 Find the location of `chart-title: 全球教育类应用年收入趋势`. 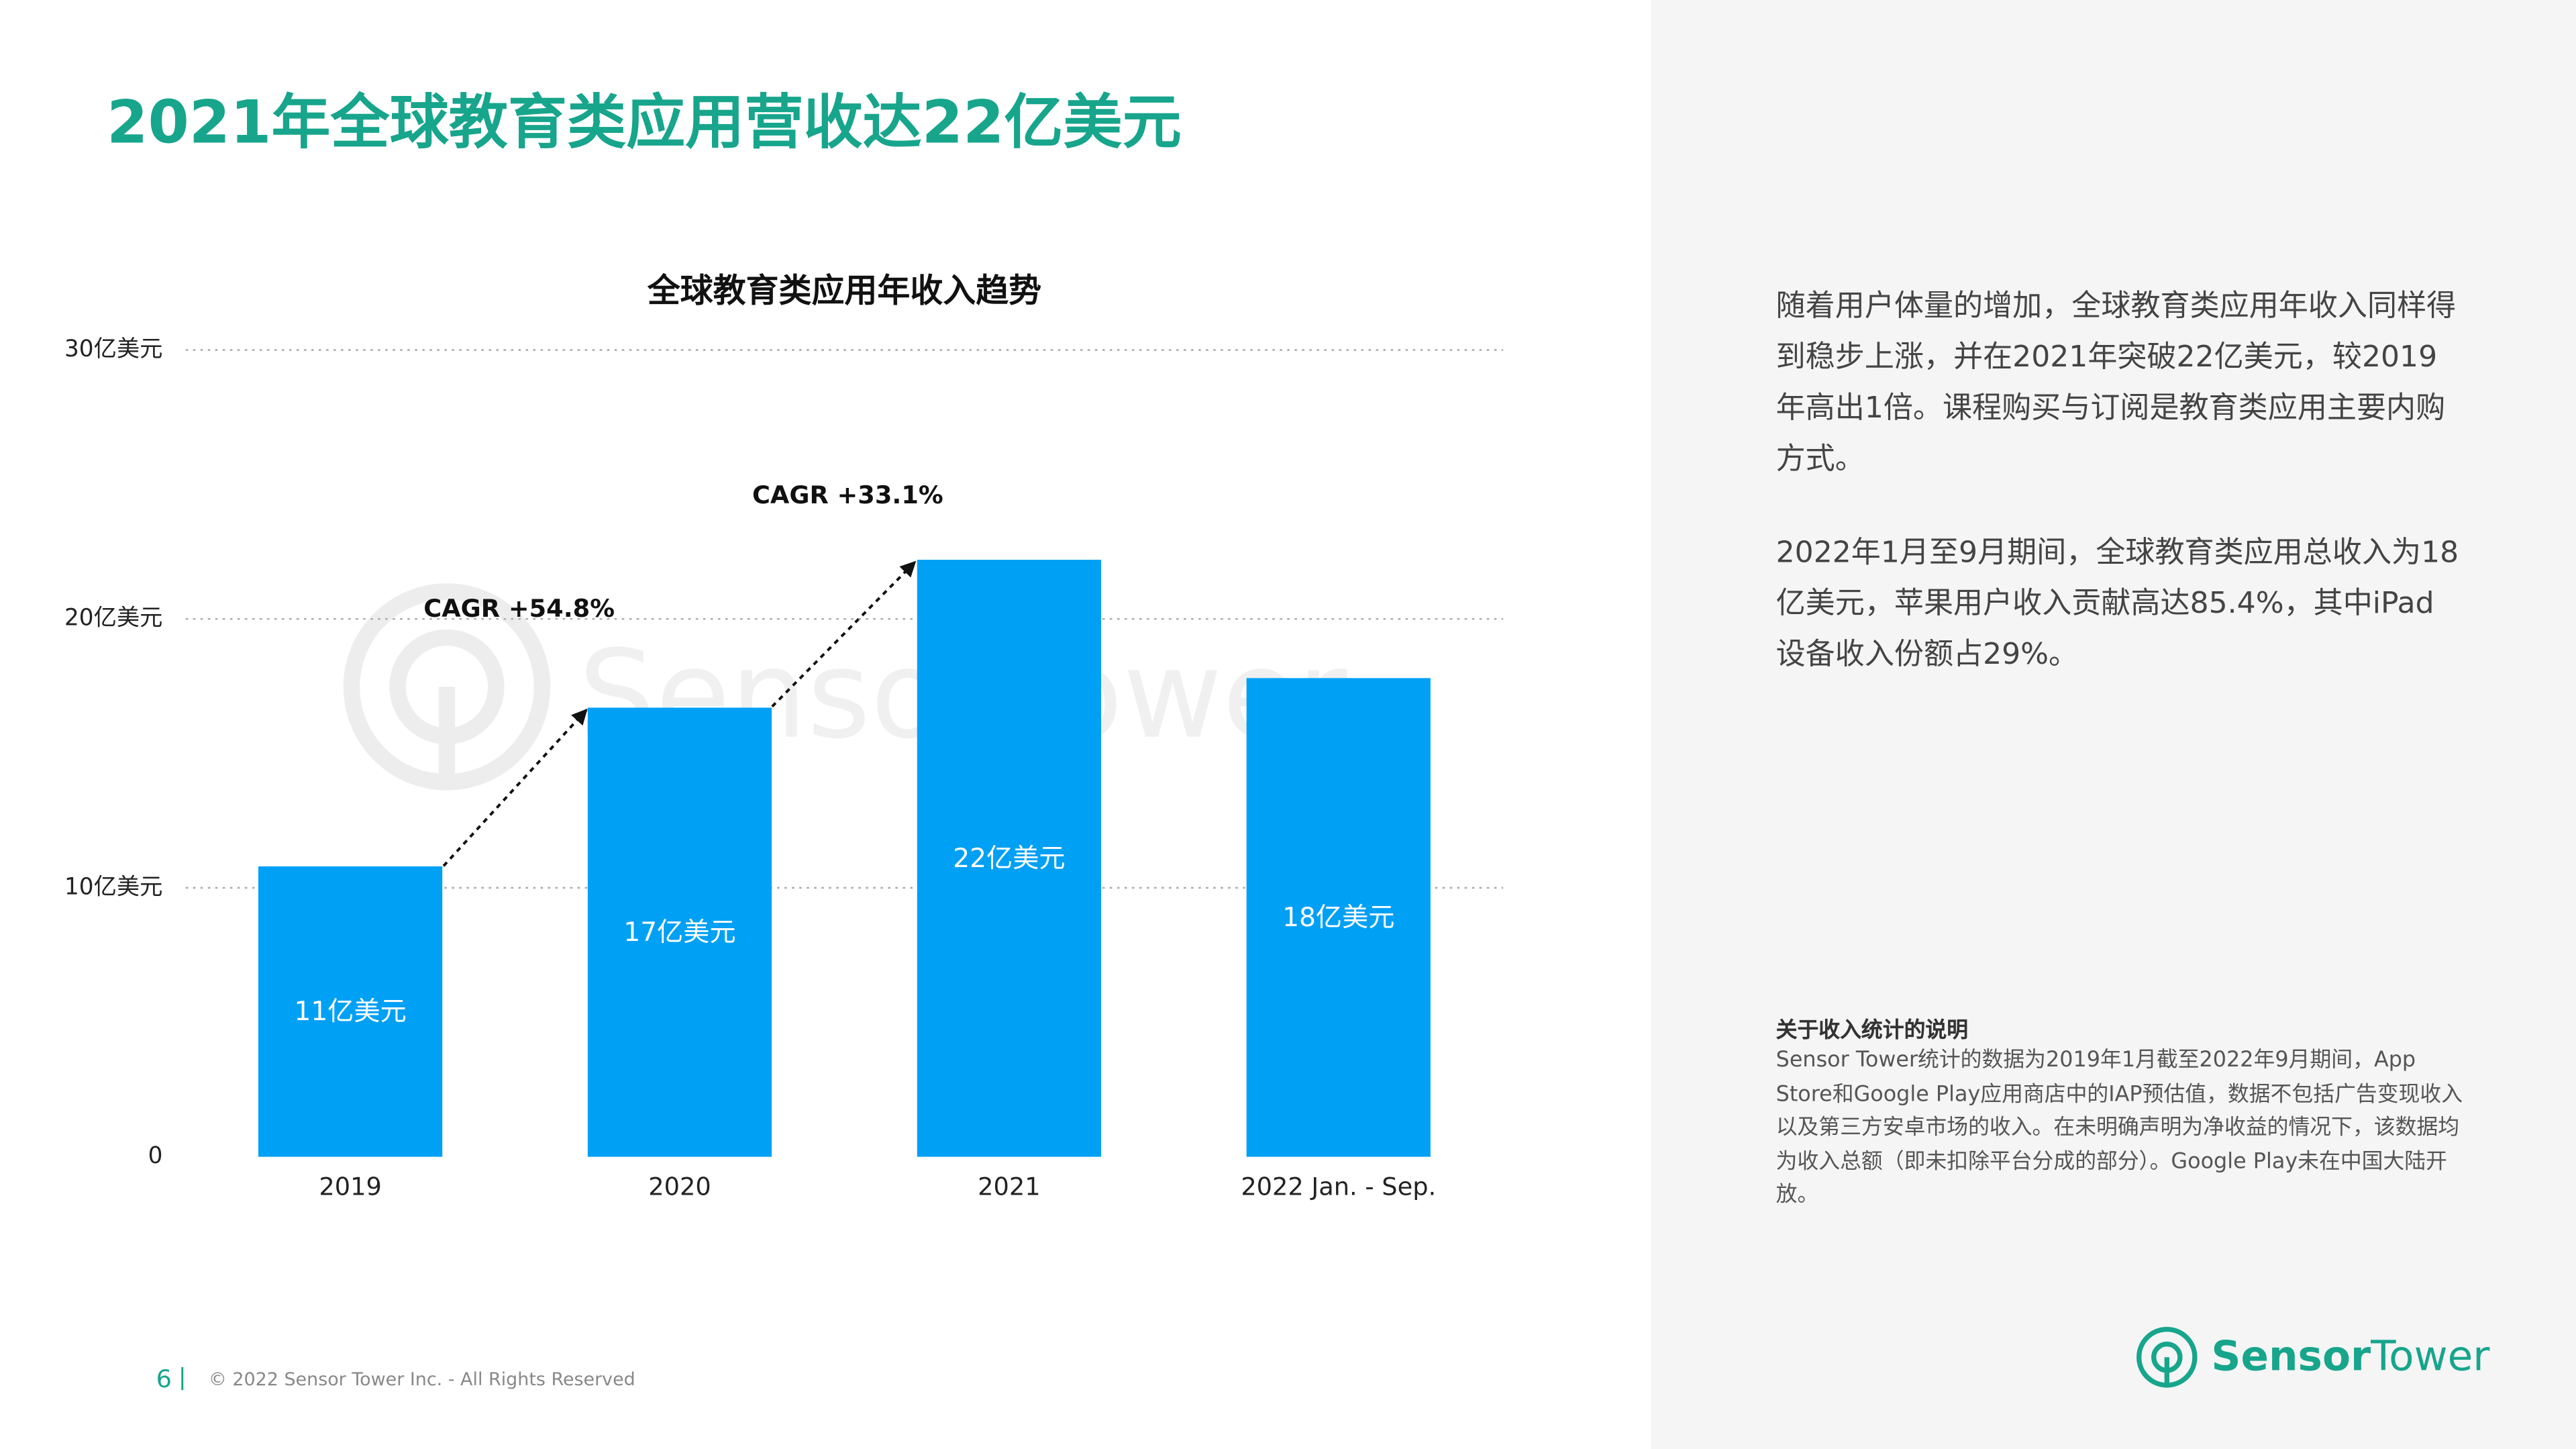

chart-title: 全球教育类应用年收入趋势 is located at coordinates (844, 290).